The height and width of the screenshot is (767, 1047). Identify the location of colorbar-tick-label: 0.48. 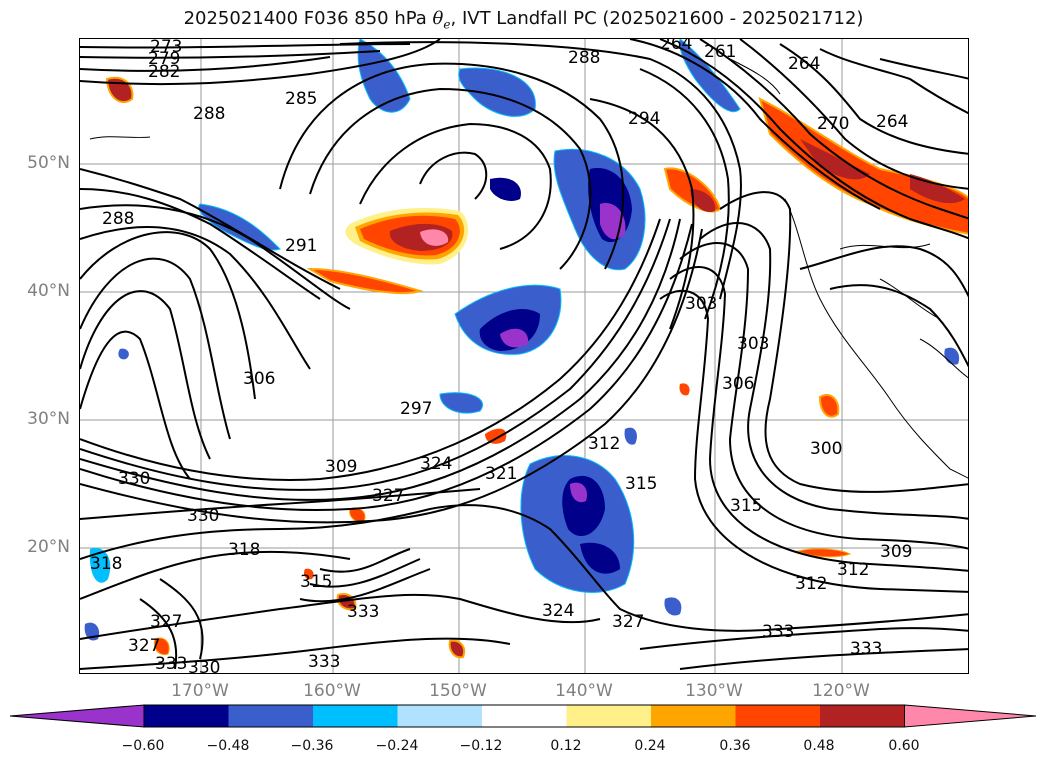
(819, 746).